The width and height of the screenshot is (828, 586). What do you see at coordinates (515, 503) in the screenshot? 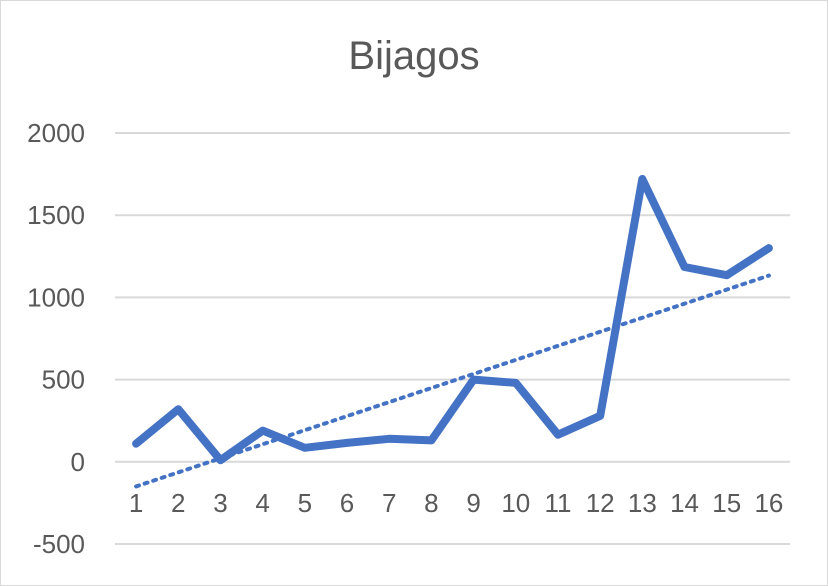
I see `x-tick-label: 10` at bounding box center [515, 503].